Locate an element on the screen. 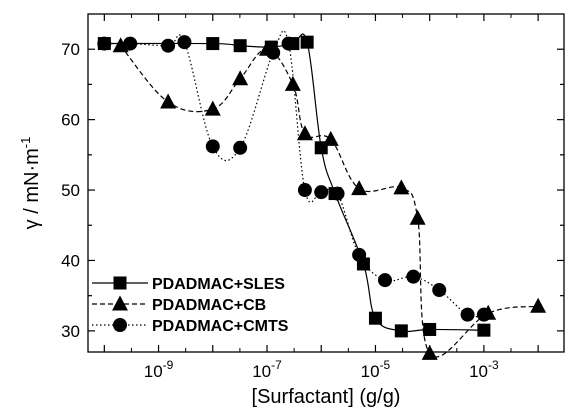 The image size is (581, 410). y-tick-label: 70 is located at coordinates (70, 49).